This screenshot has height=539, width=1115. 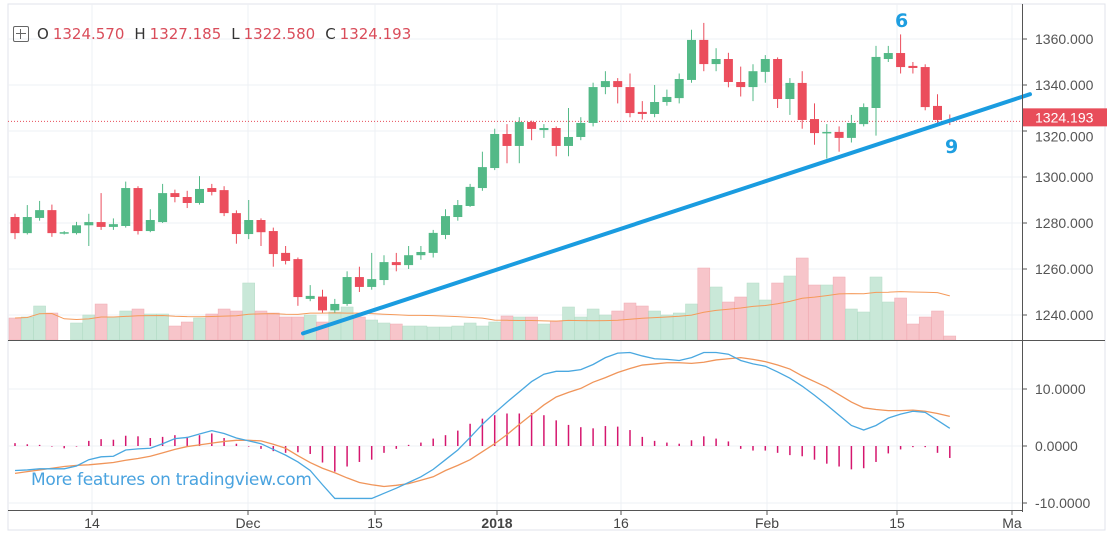 I want to click on close-label: C, so click(x=330, y=34).